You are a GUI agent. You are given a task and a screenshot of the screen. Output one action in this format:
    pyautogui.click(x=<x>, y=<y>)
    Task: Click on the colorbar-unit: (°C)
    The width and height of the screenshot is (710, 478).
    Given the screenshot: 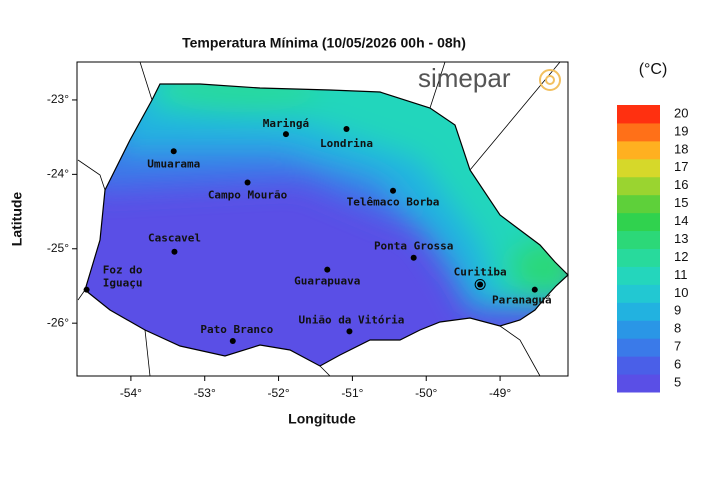 What is the action you would take?
    pyautogui.click(x=653, y=69)
    